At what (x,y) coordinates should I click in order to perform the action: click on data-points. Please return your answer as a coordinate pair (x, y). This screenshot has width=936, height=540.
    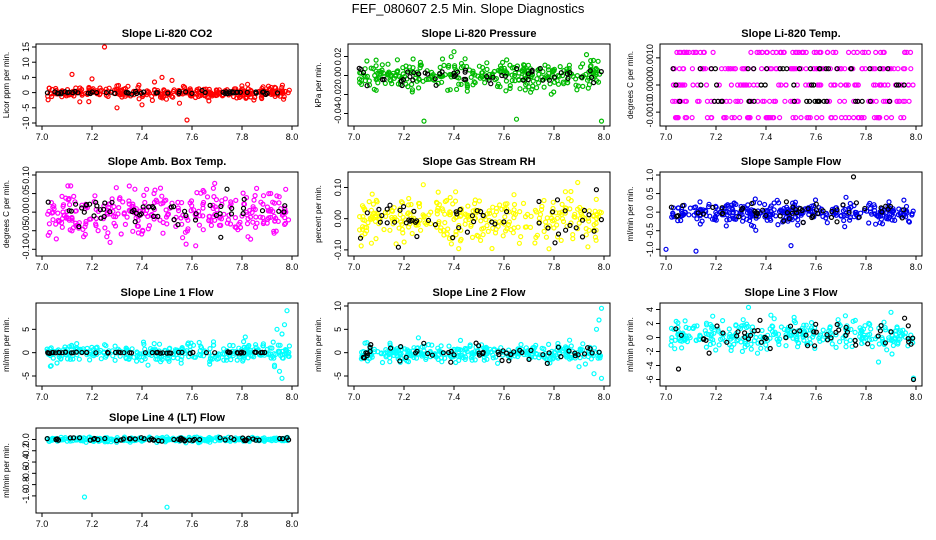
    Looking at the image, I should click on (168, 83).